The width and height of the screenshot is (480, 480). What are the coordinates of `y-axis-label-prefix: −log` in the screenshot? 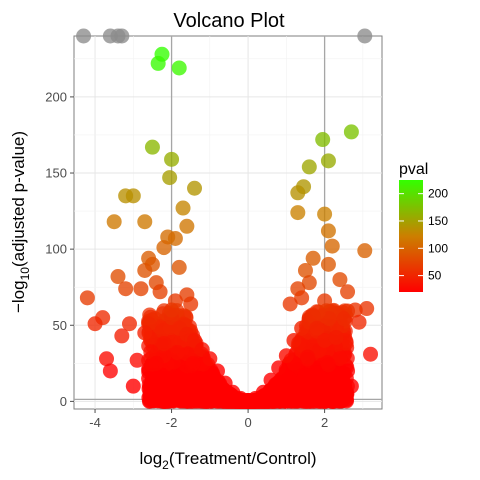 It's located at (18, 296).